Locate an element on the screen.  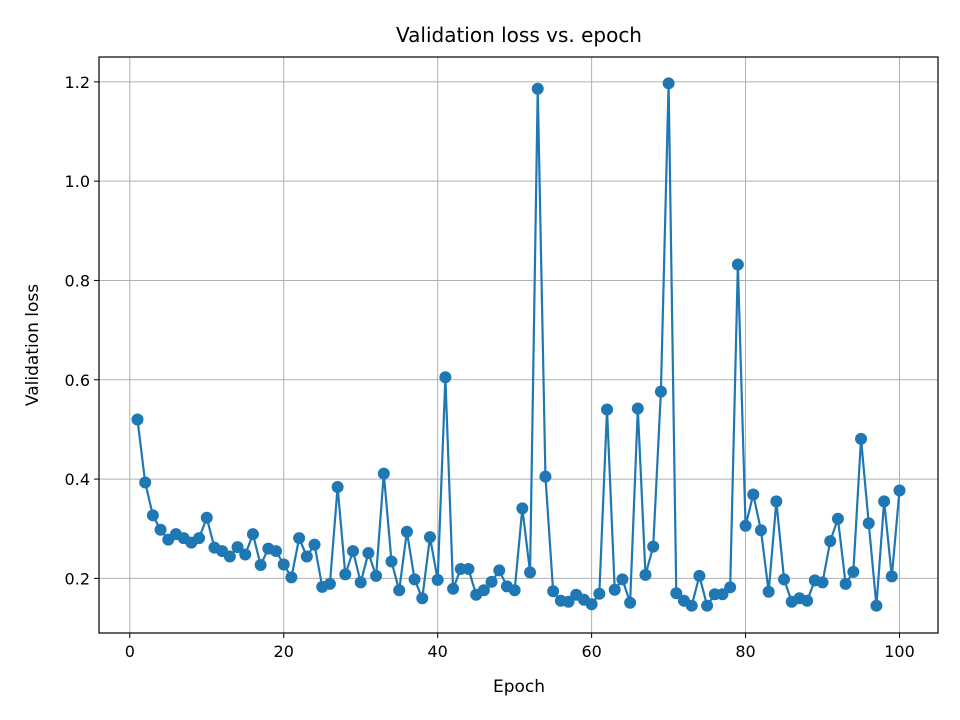
y-tick-label: 0.2 is located at coordinates (77, 578).